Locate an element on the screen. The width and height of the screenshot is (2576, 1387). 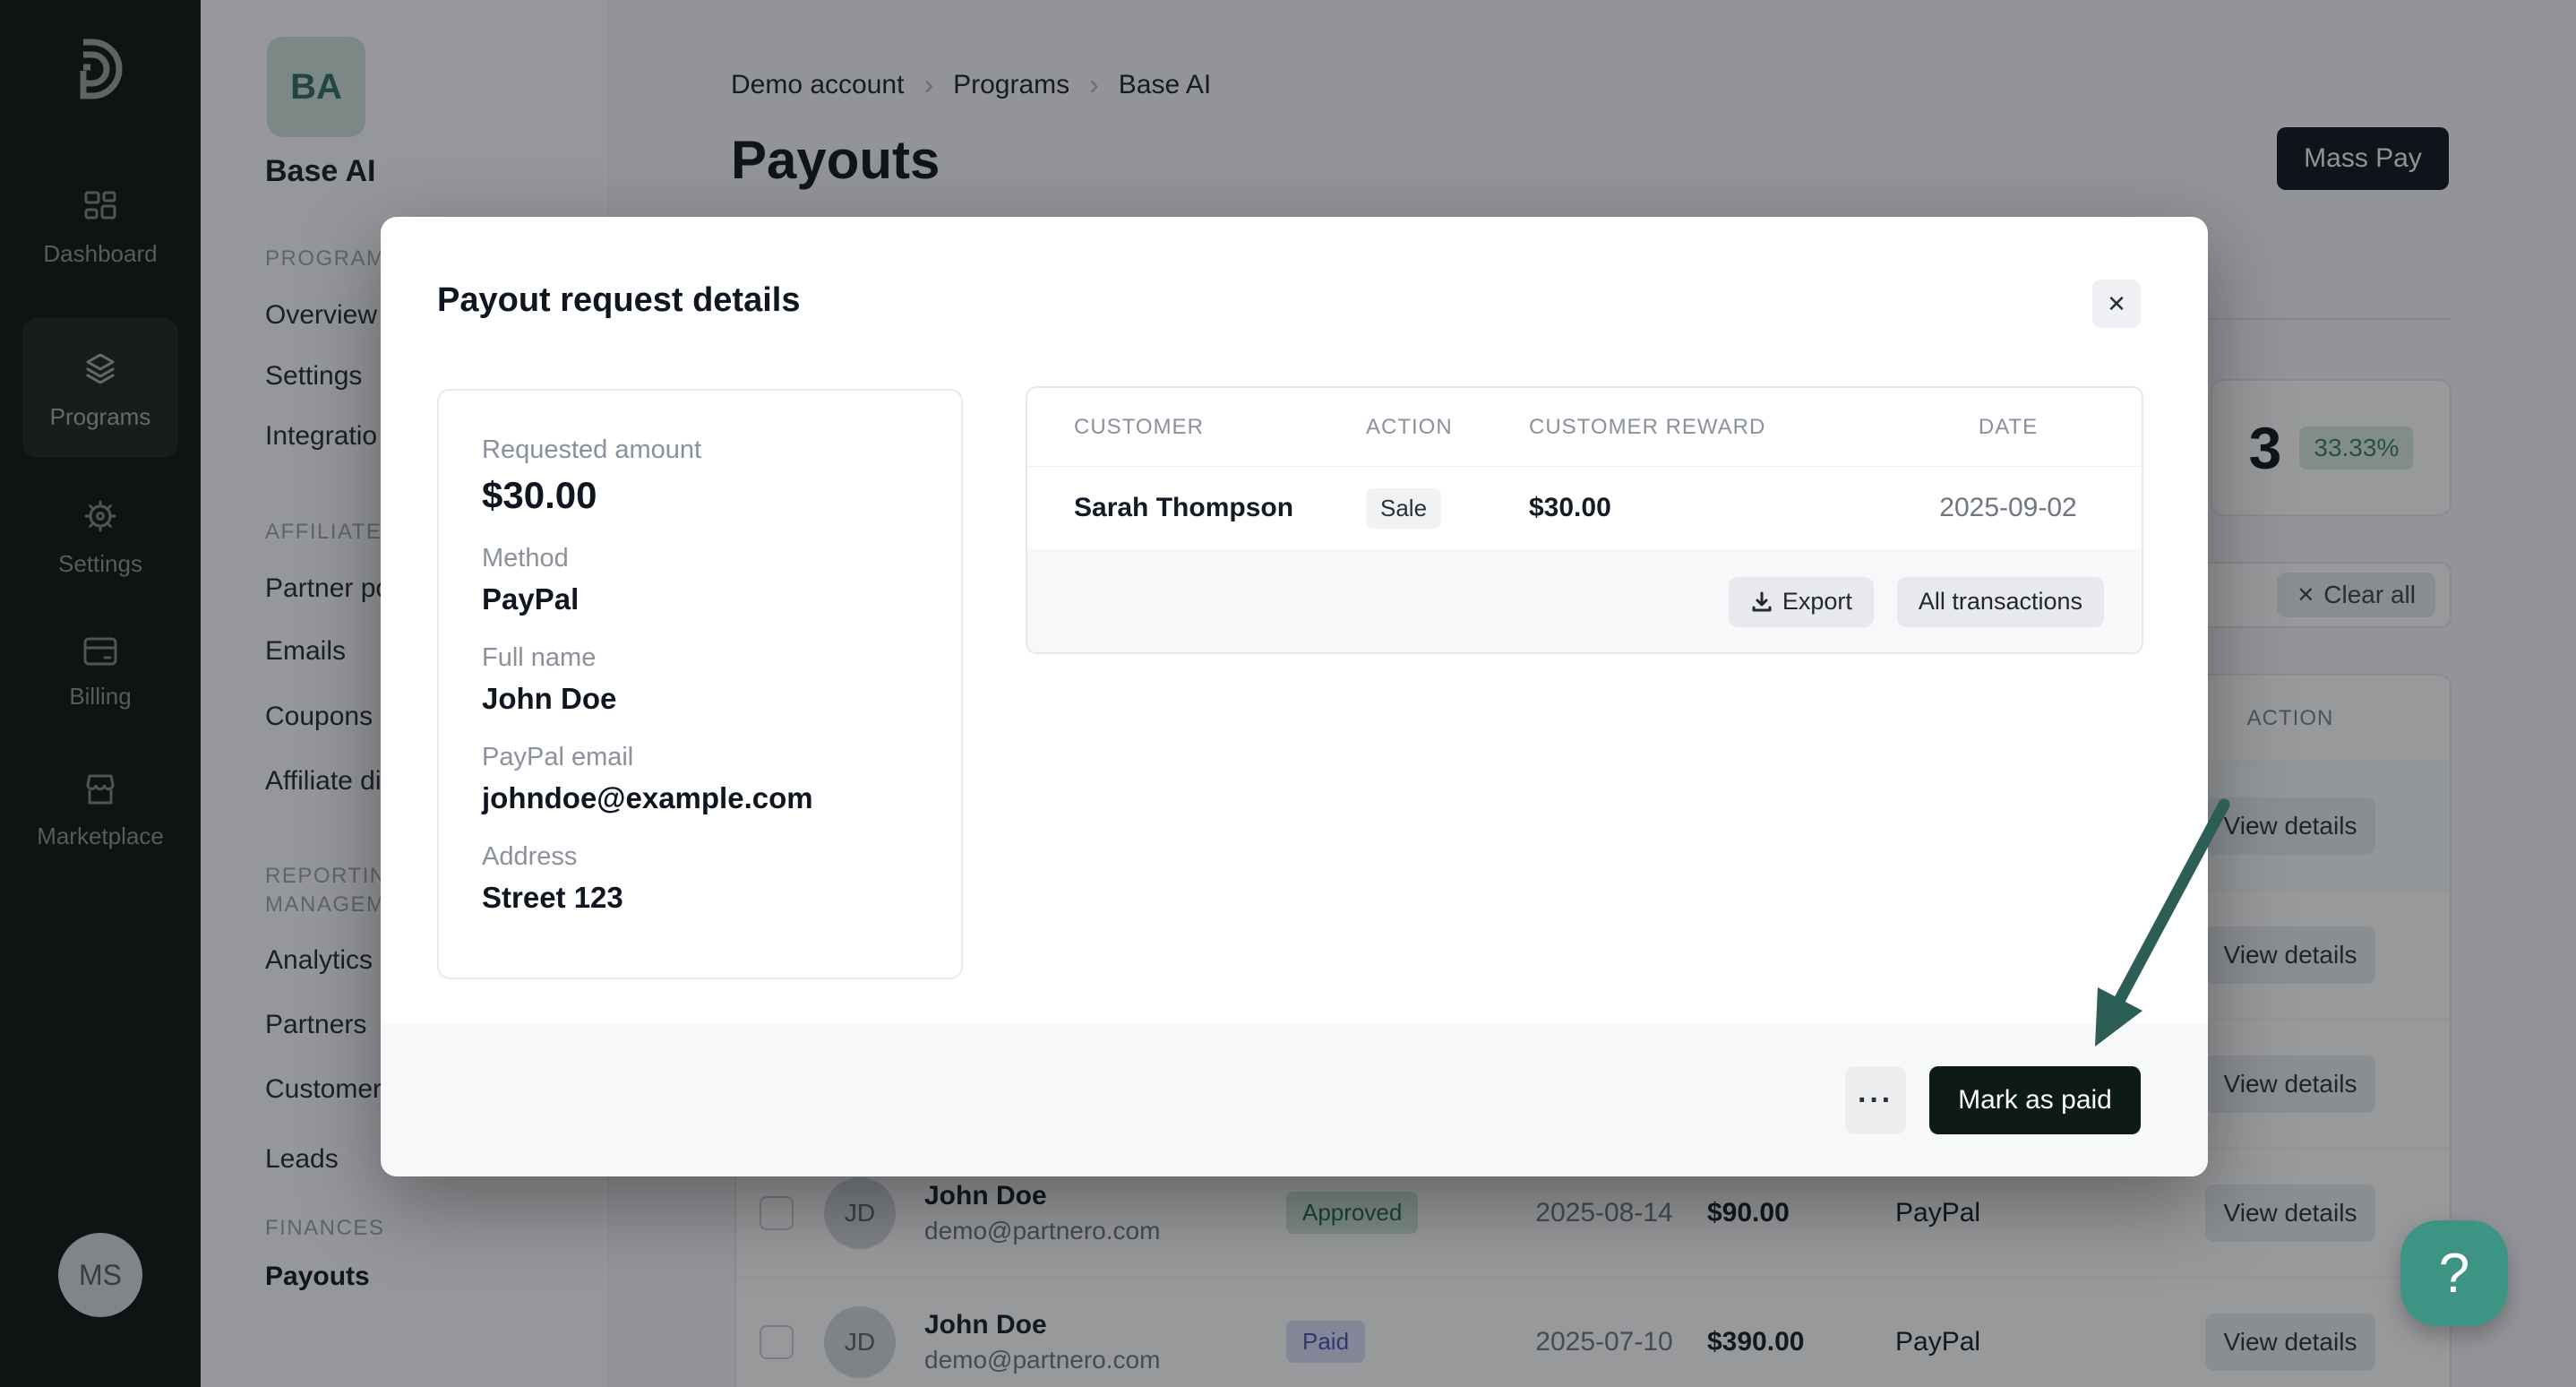
download-icon is located at coordinates (1762, 601).